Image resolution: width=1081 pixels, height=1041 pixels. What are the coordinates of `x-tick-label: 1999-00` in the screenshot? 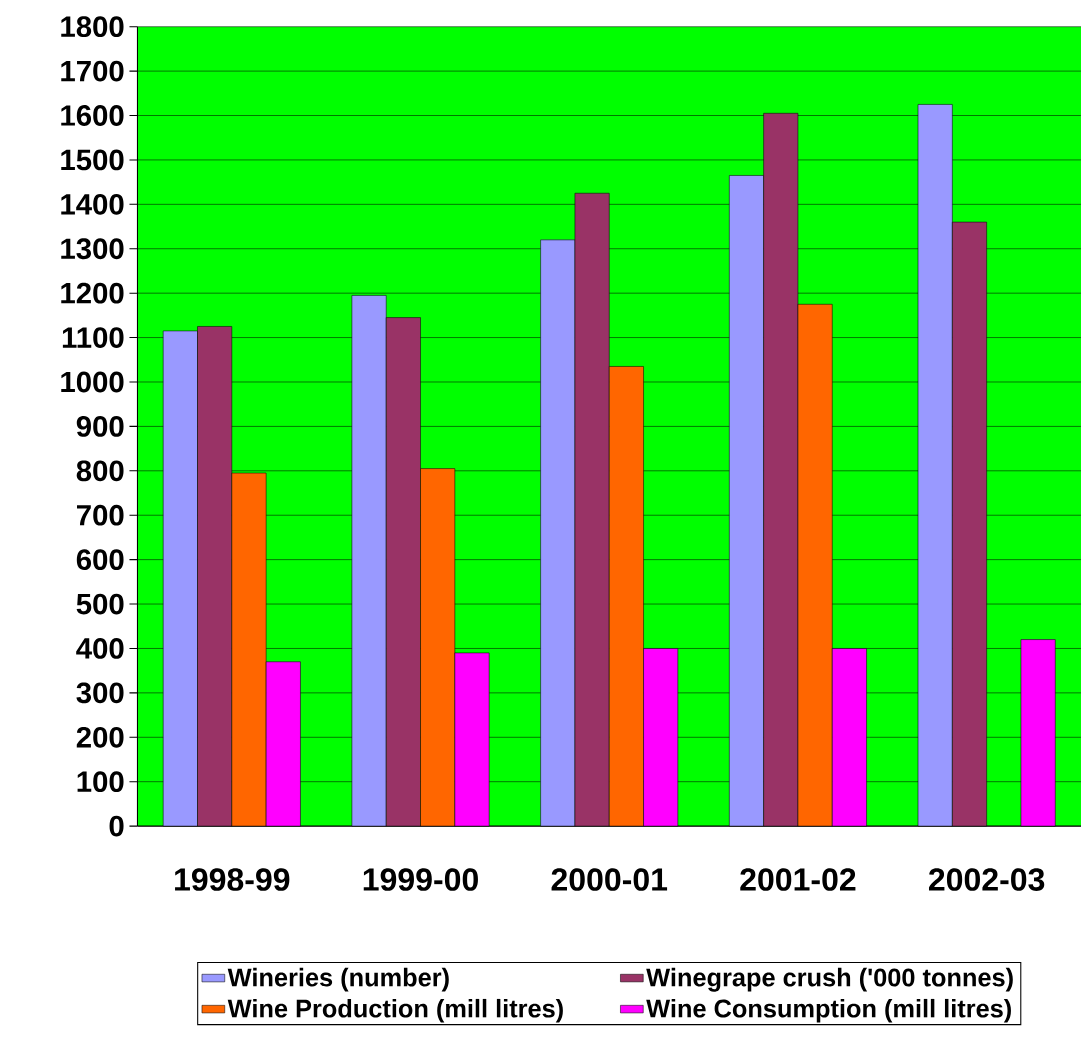 It's located at (420, 879).